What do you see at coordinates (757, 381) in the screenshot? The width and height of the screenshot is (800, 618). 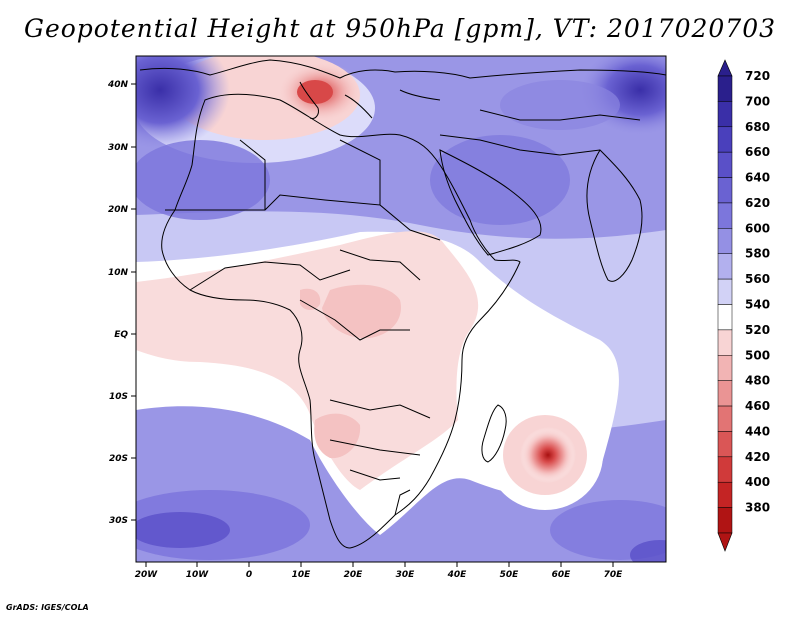 I see `colorbar-label: 480` at bounding box center [757, 381].